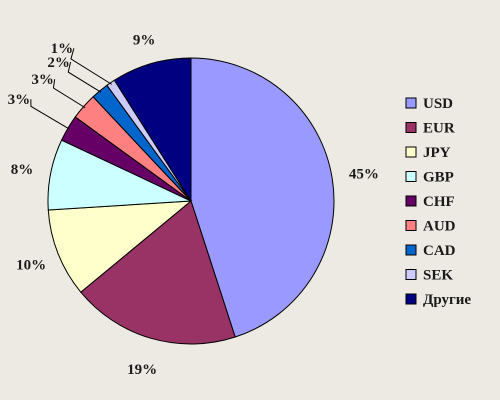 The image size is (500, 400). I want to click on legend-label-другие: Другие, so click(447, 300).